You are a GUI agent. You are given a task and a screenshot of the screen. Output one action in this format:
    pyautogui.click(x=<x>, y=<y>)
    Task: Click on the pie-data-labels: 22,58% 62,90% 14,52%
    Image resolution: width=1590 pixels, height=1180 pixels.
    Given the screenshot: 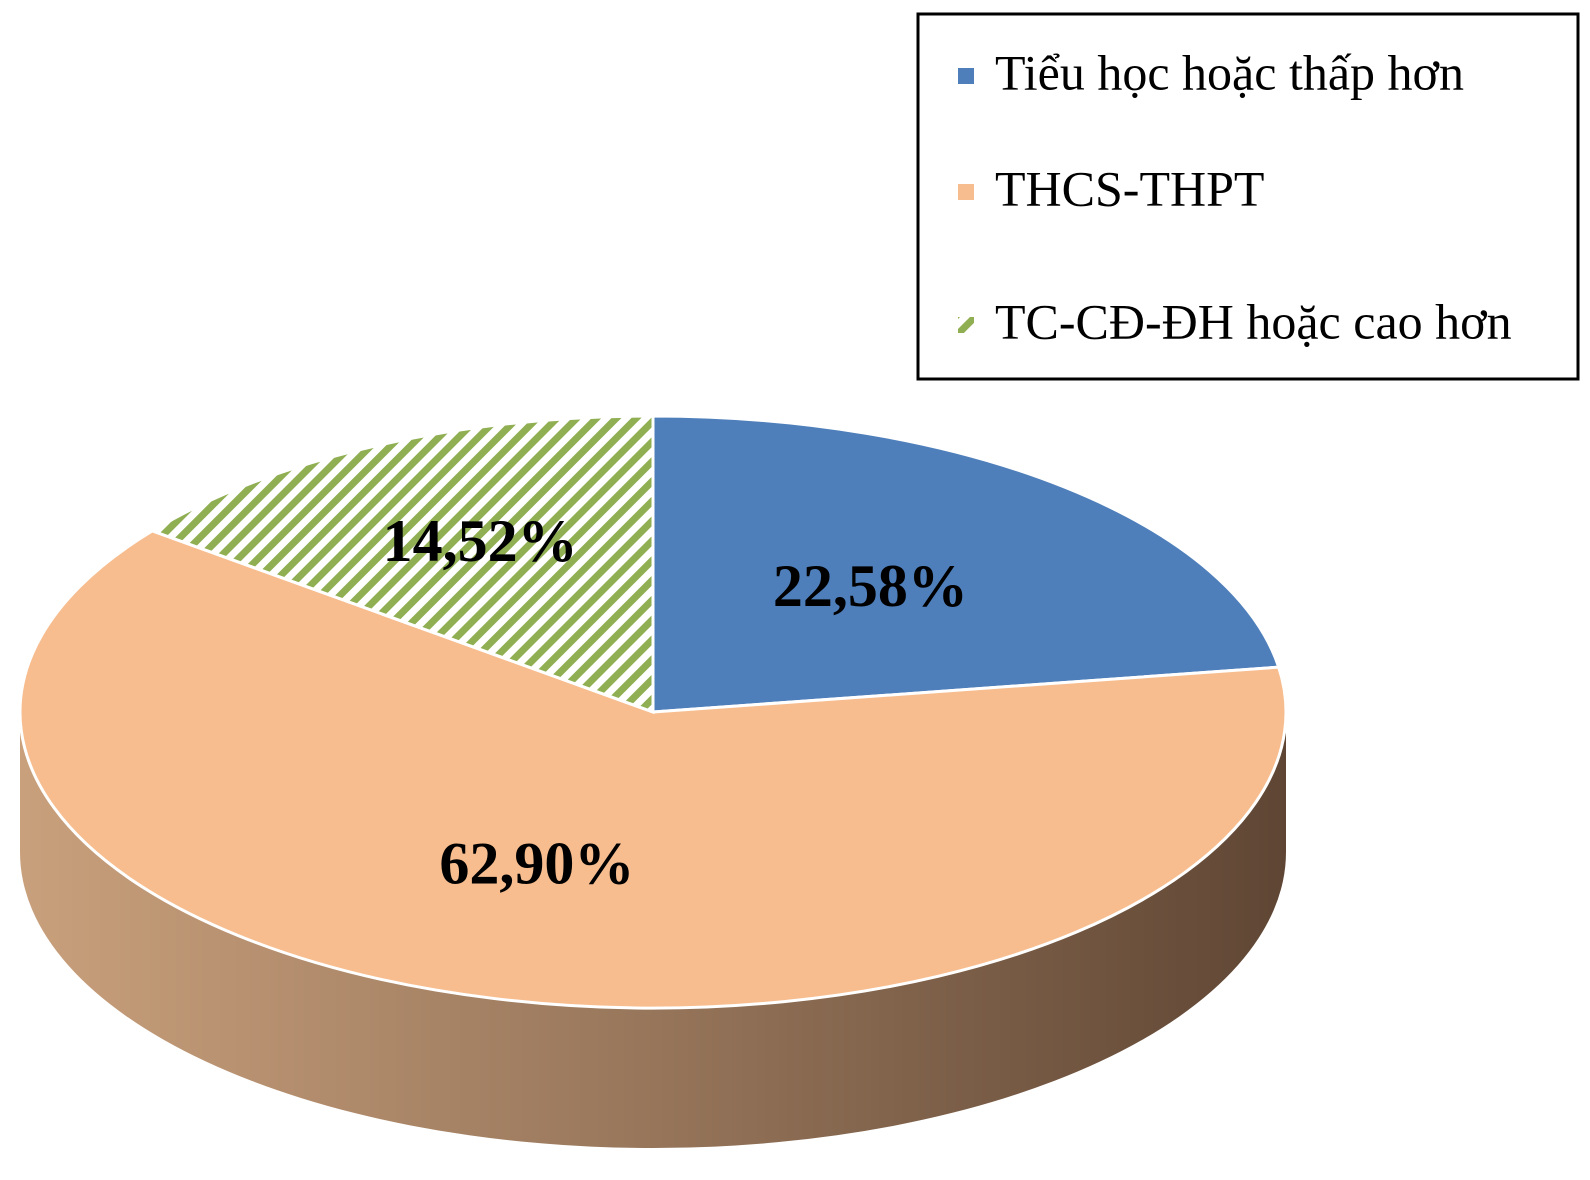 What is the action you would take?
    pyautogui.click(x=675, y=702)
    